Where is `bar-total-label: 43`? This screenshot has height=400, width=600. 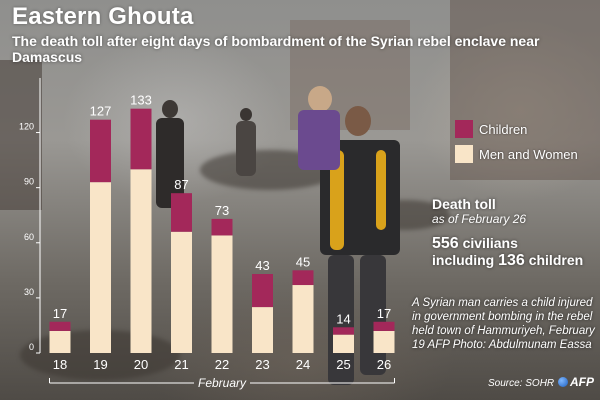
bar-total-label: 43 is located at coordinates (262, 265).